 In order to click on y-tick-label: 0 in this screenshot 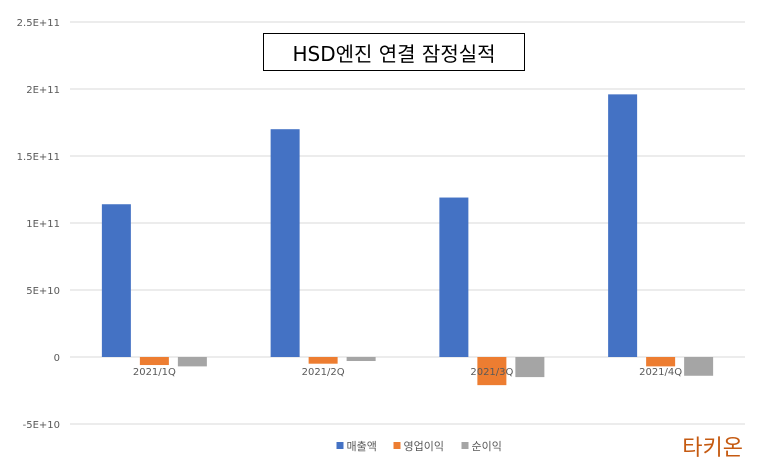, I will do `click(57, 358)`.